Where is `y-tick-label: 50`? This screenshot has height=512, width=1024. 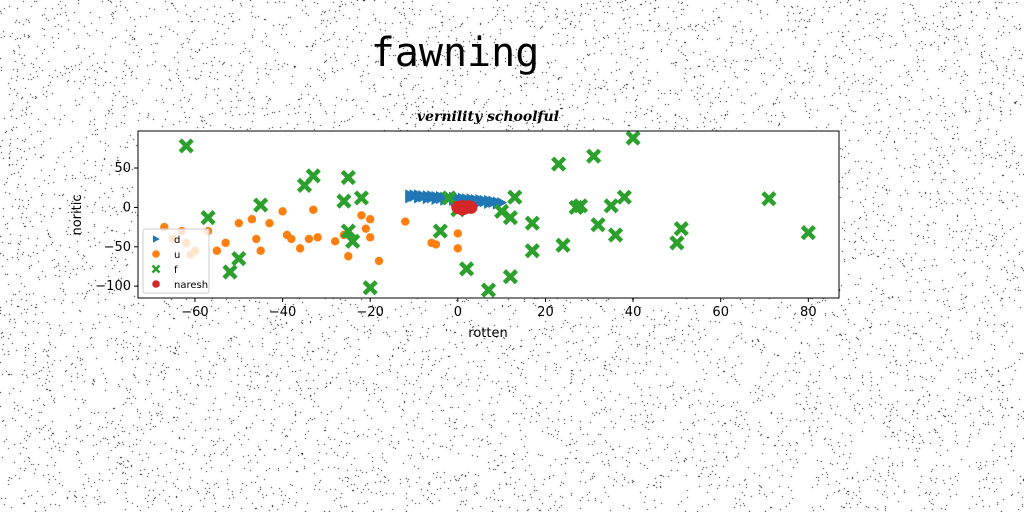 y-tick-label: 50 is located at coordinates (122, 168).